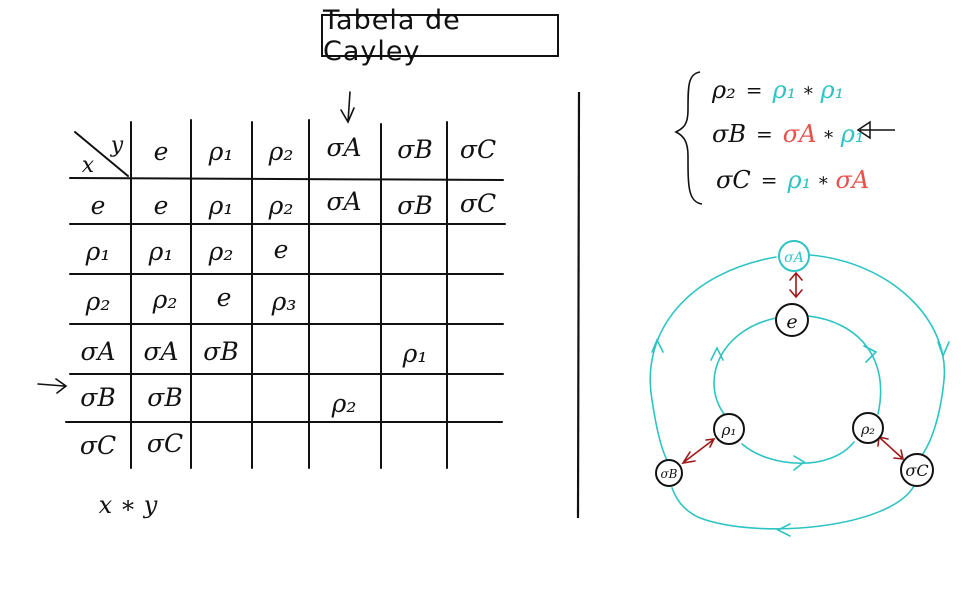 The width and height of the screenshot is (973, 595). Describe the element at coordinates (98, 445) in the screenshot. I see `row-header-sigma-c: σC` at that location.